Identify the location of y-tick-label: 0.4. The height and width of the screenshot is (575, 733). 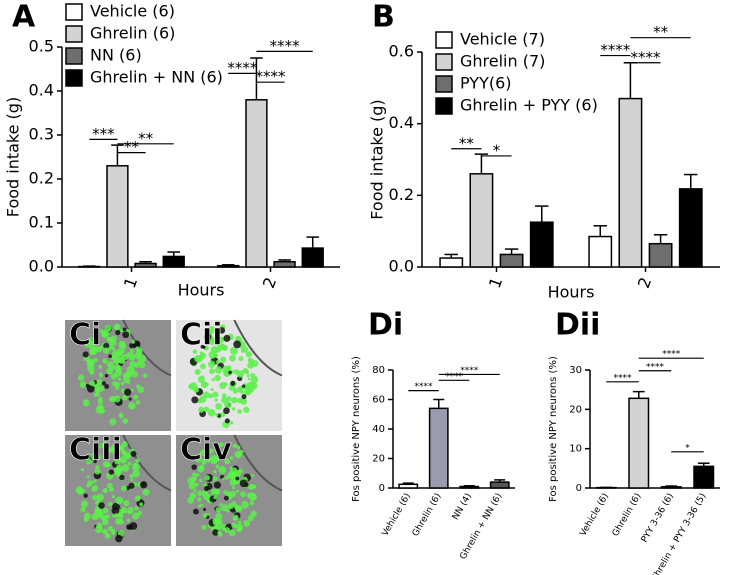
(401, 122).